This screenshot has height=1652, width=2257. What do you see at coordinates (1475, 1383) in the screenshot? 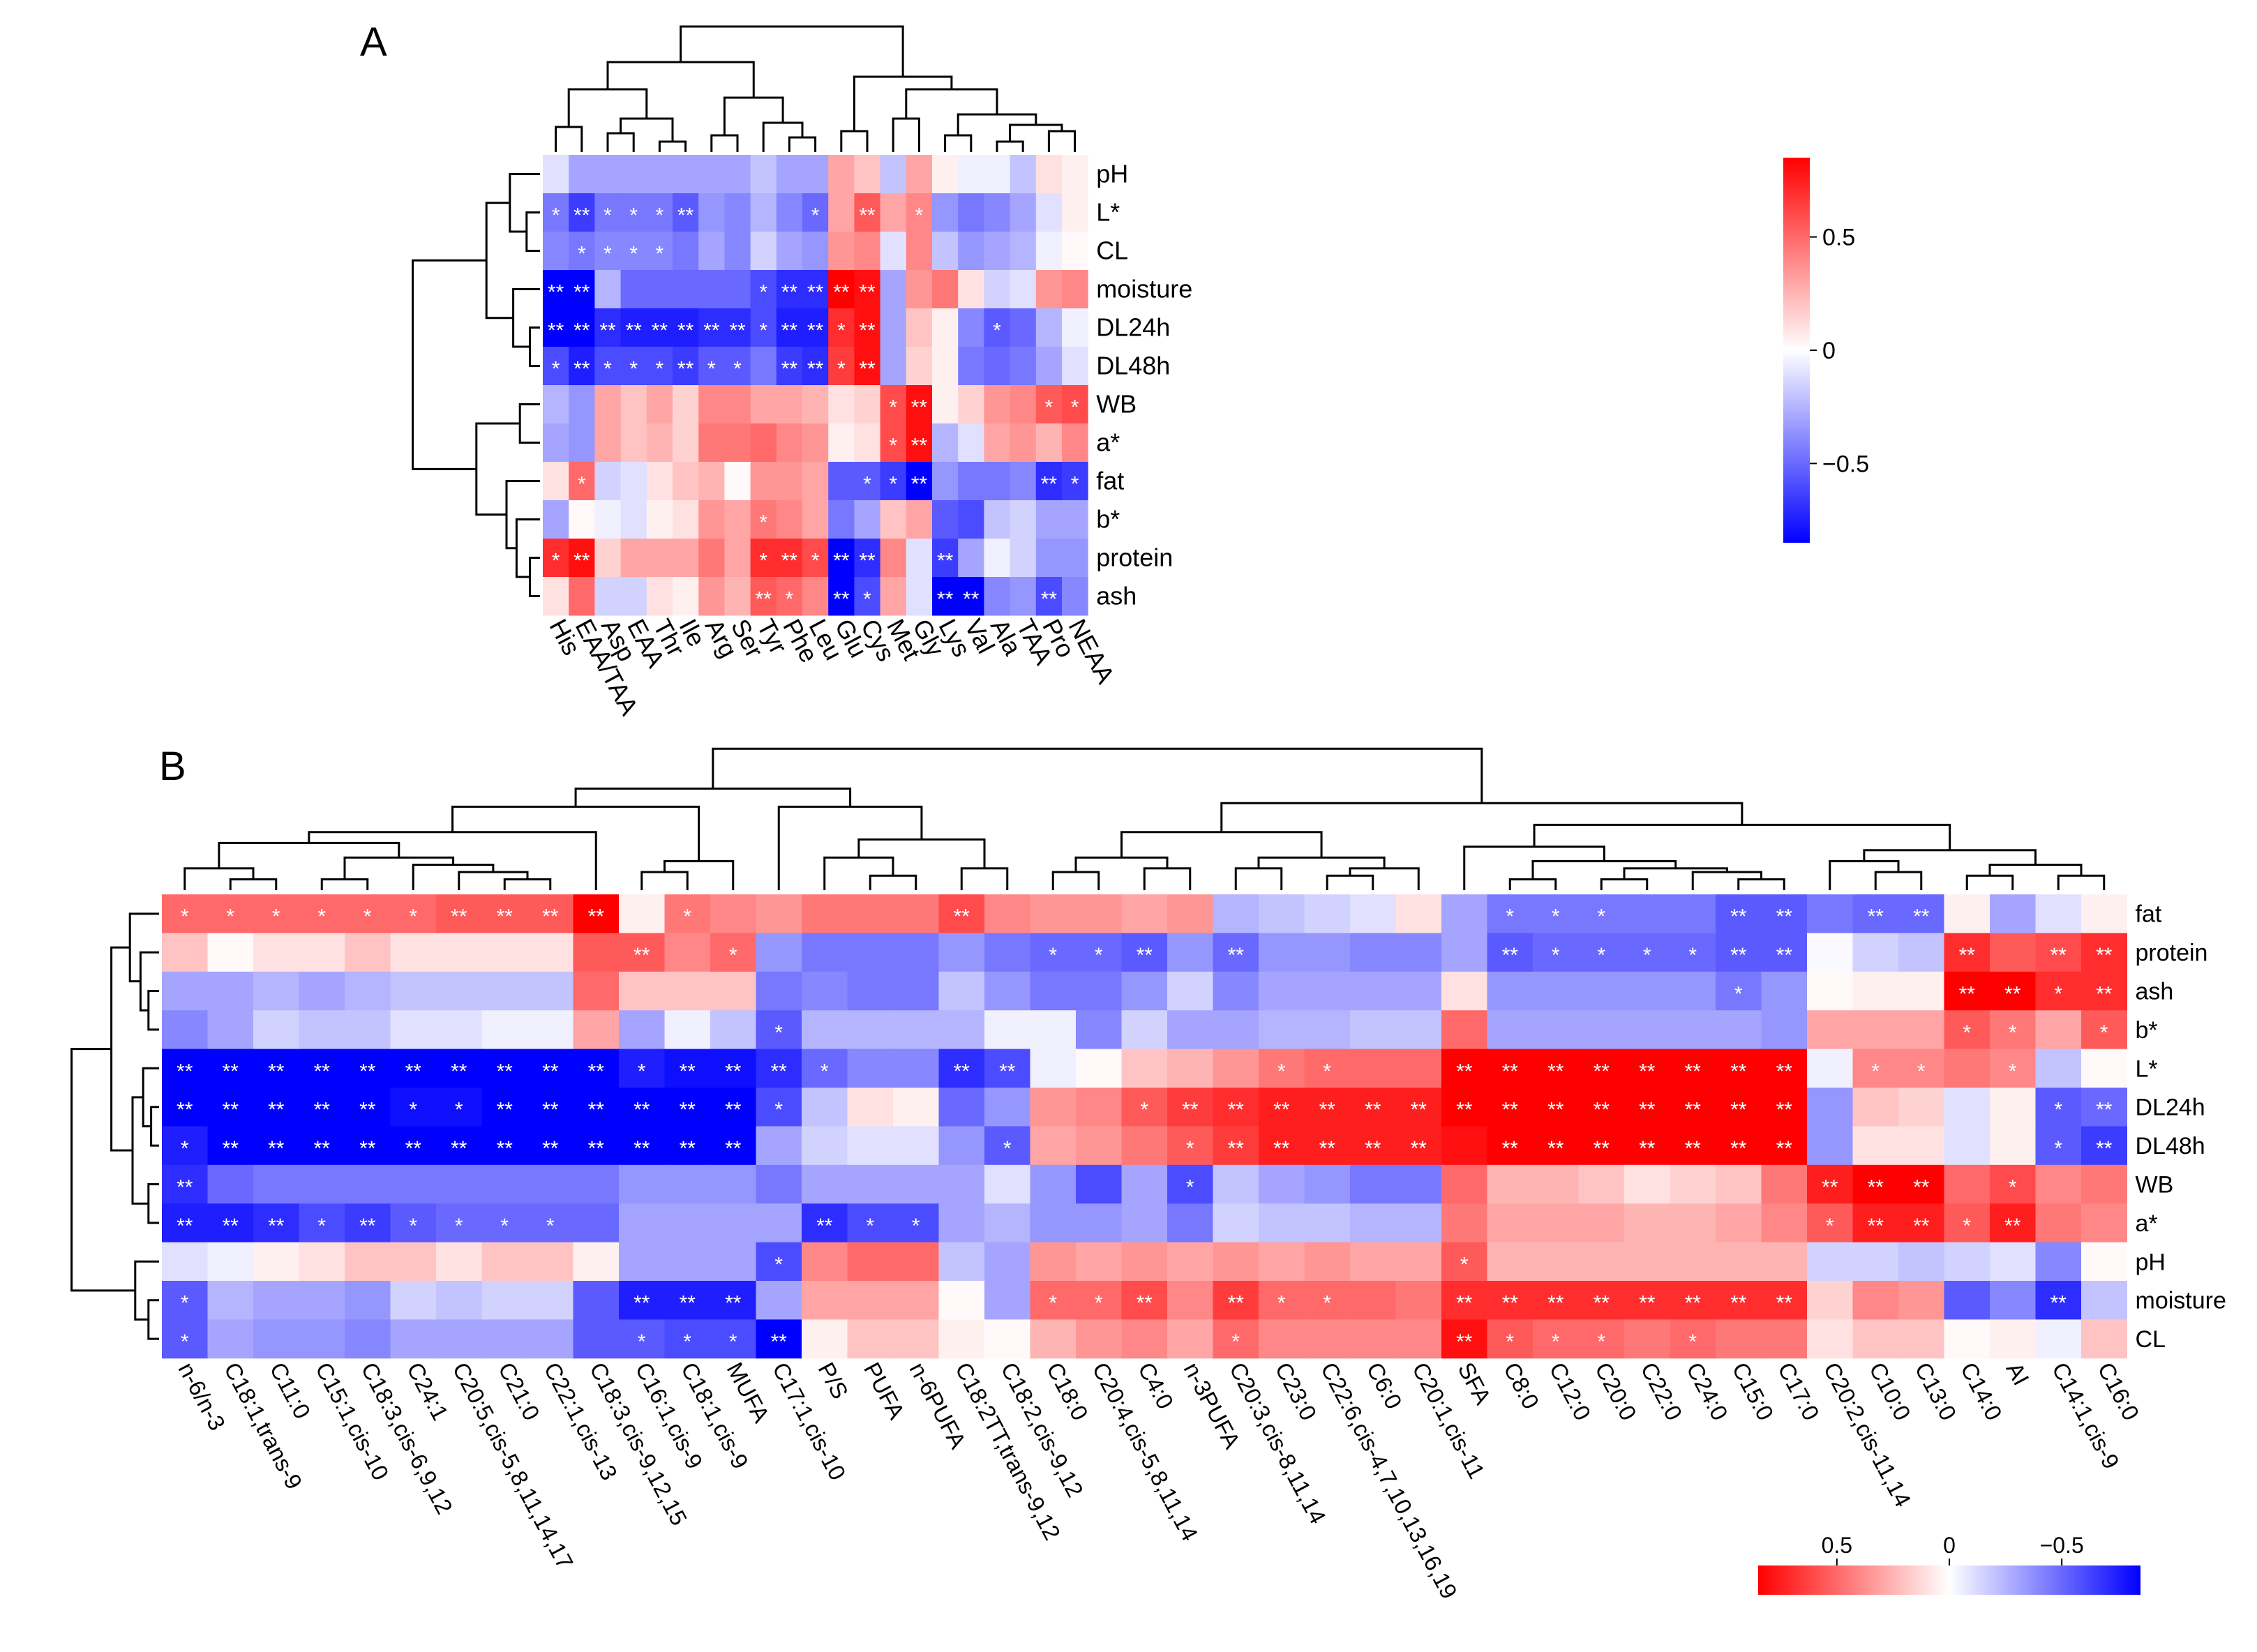
I see `column-label: SFA` at bounding box center [1475, 1383].